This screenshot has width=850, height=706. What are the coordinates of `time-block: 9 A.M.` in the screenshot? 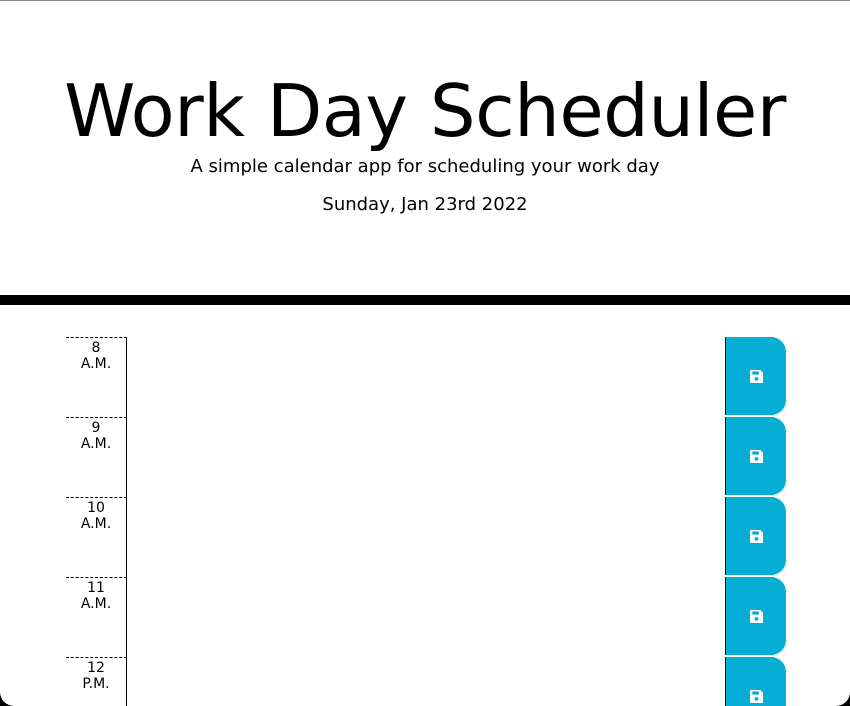 It's located at (426, 457).